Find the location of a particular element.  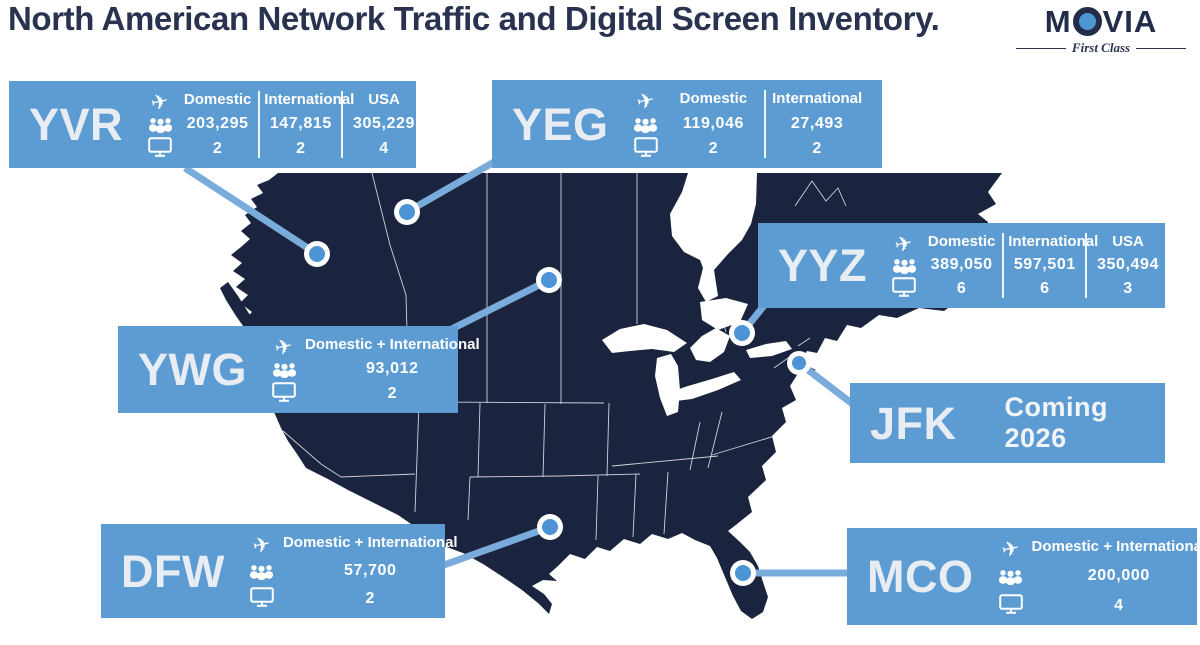

card-body: ✈ Domestic + International 93,012 2 is located at coordinates (375, 368).